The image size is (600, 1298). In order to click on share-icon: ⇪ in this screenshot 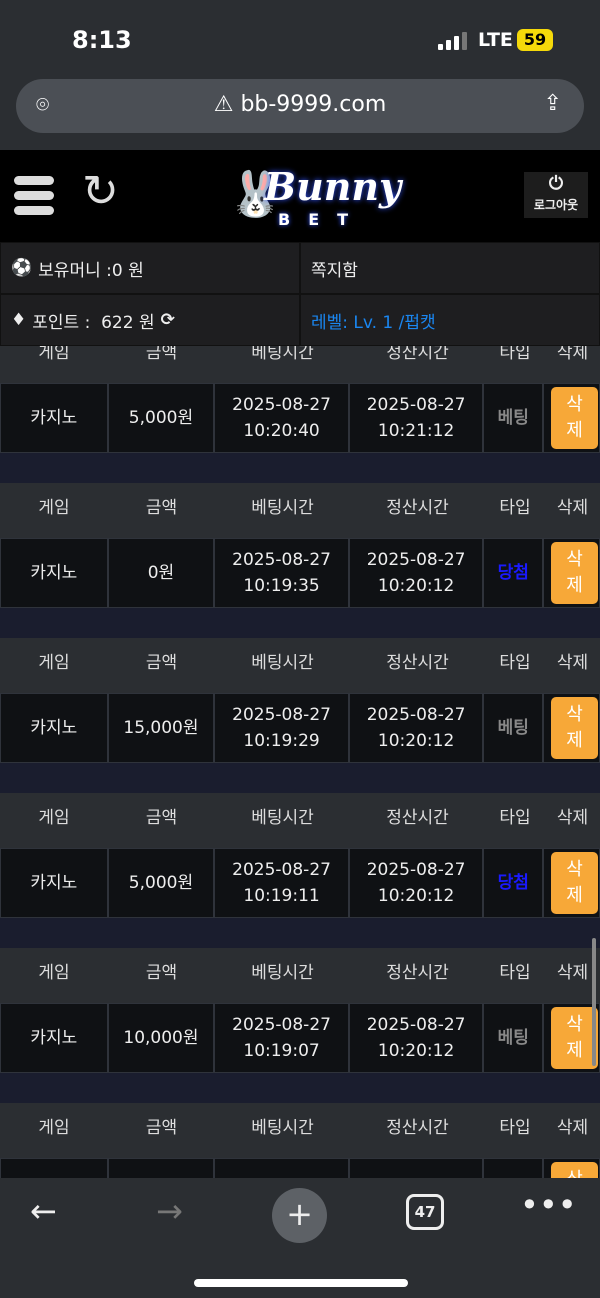, I will do `click(552, 103)`.